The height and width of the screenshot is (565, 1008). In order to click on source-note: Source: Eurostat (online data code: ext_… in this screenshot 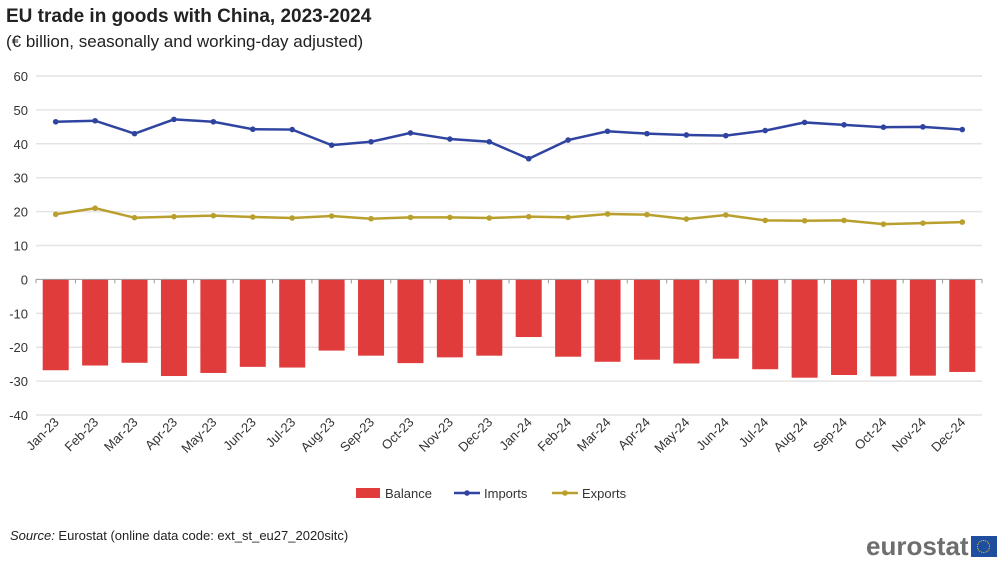, I will do `click(179, 535)`.